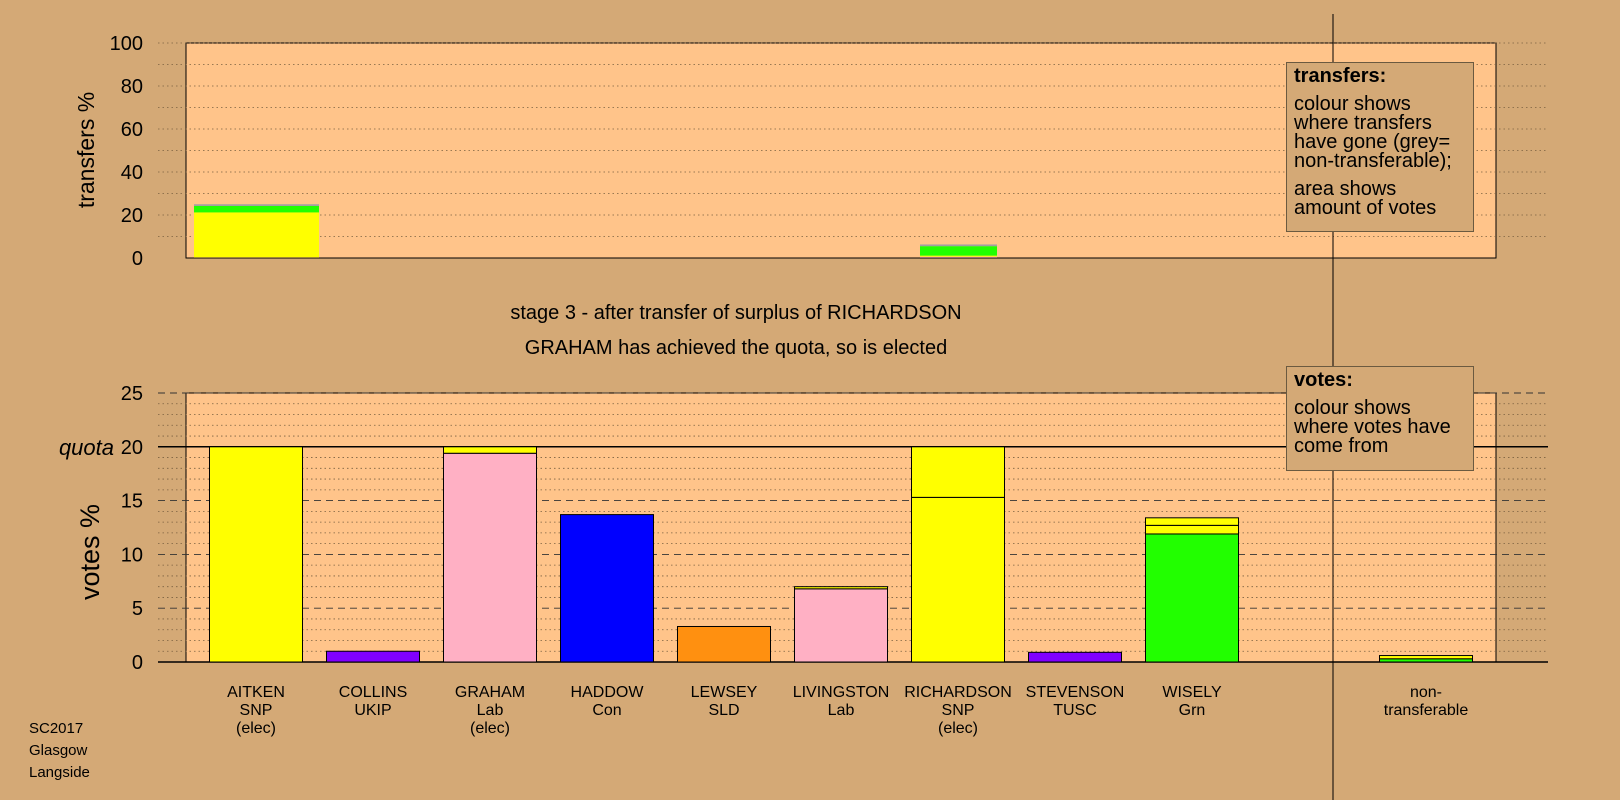 The width and height of the screenshot is (1620, 800). I want to click on transfers-tick-label: 20, so click(132, 216).